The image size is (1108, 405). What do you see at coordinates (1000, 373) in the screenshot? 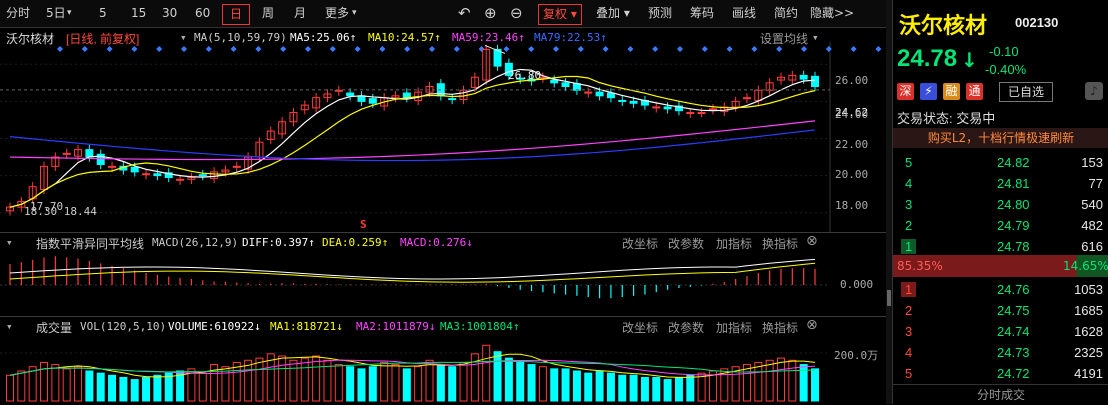
I see `buy-row-5: 5 24.72 4191` at bounding box center [1000, 373].